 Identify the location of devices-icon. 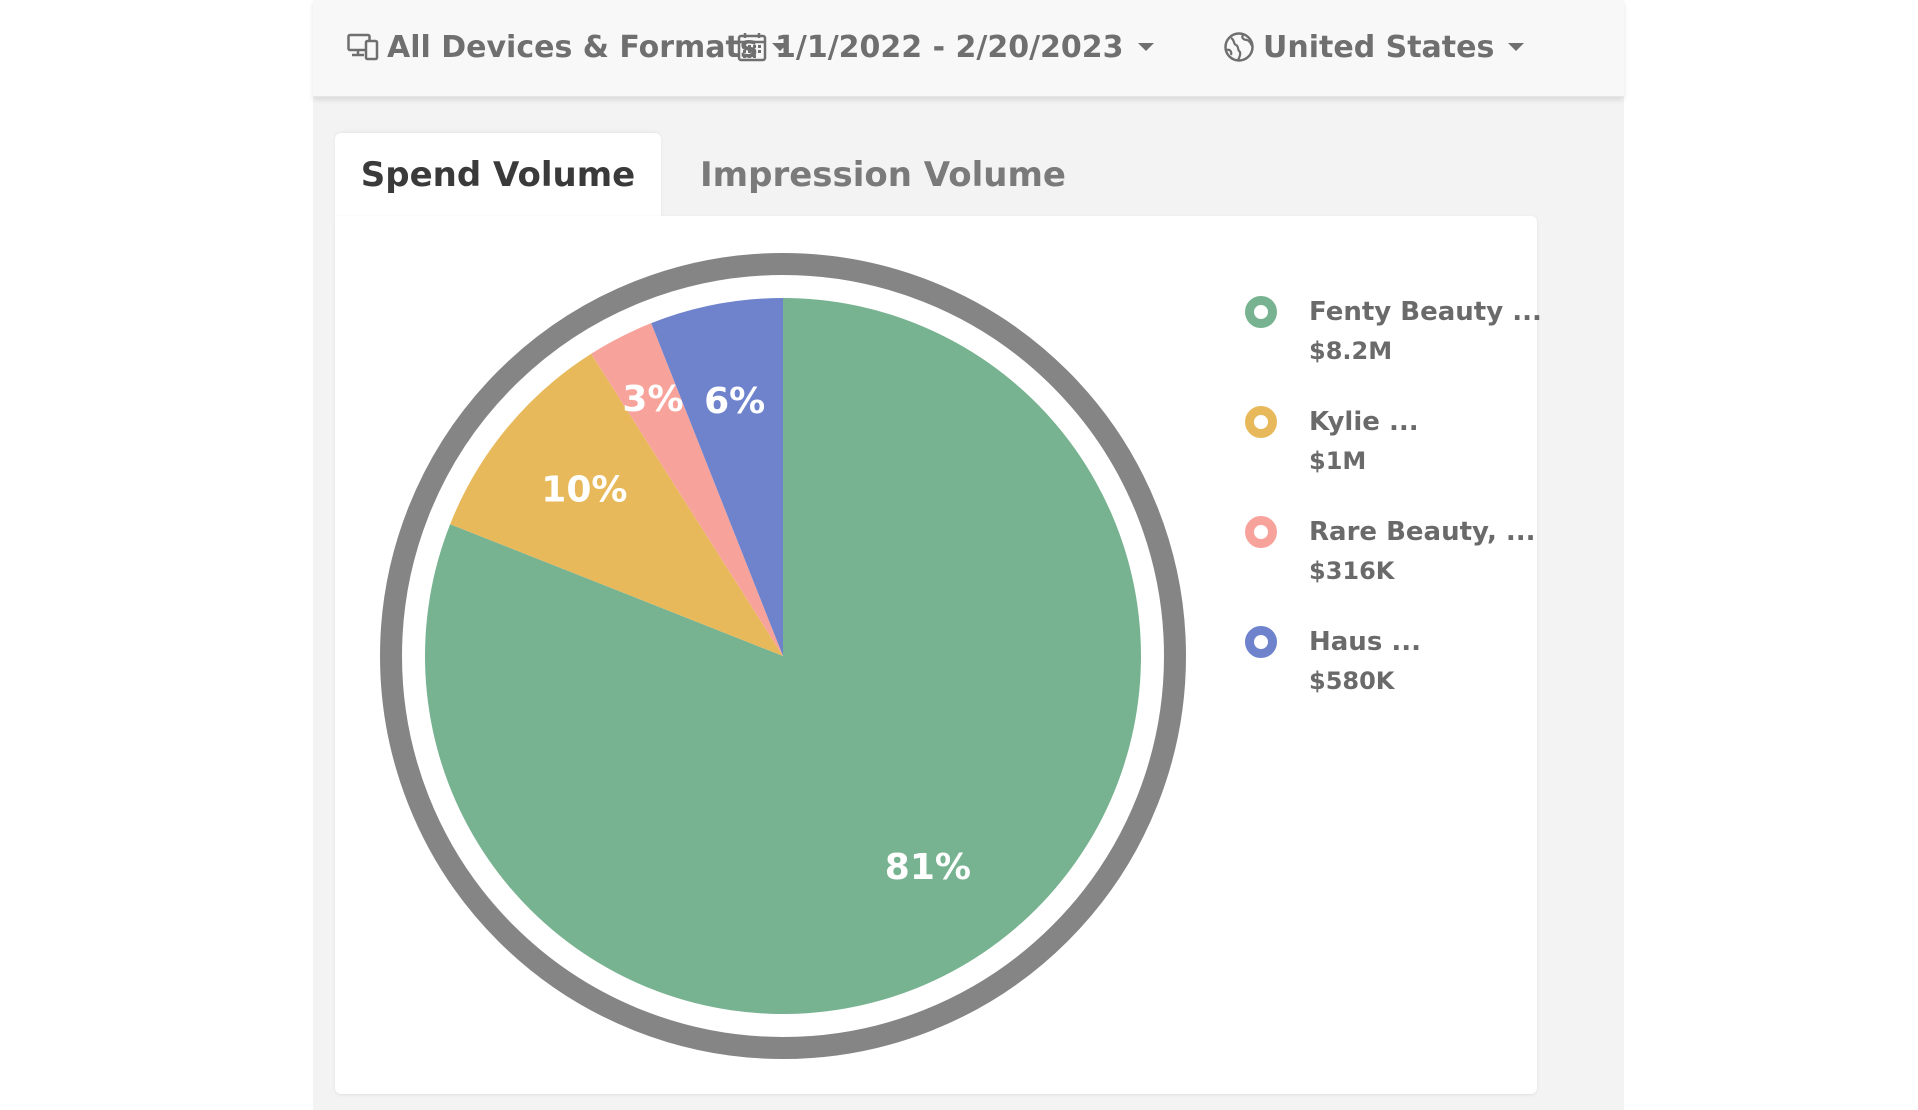
(363, 47).